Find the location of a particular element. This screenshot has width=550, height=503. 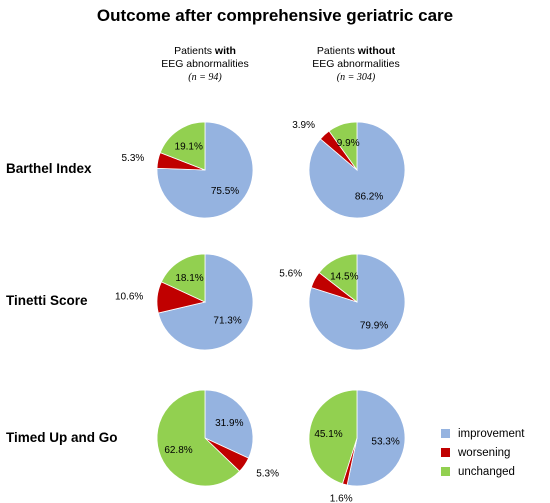

pie-tinetti-score-without-eeg-slice-unchanged is located at coordinates (338, 278).